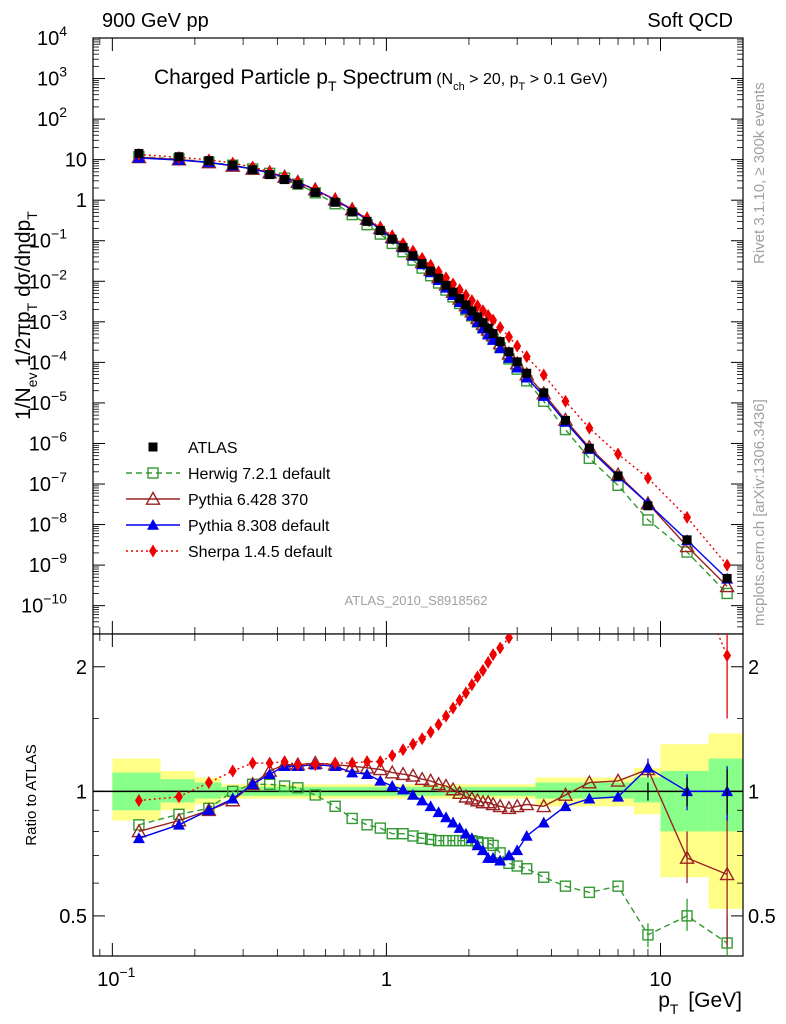  Describe the element at coordinates (81, 792) in the screenshot. I see `ratio-y-tick-label: 1` at that location.